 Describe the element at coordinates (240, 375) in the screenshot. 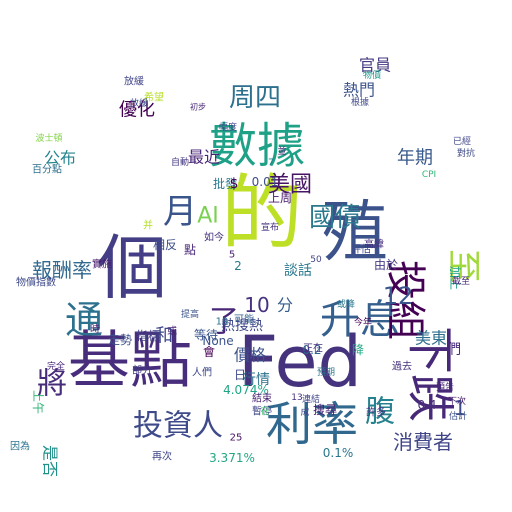

I see `word-cloud-word: 日` at that location.